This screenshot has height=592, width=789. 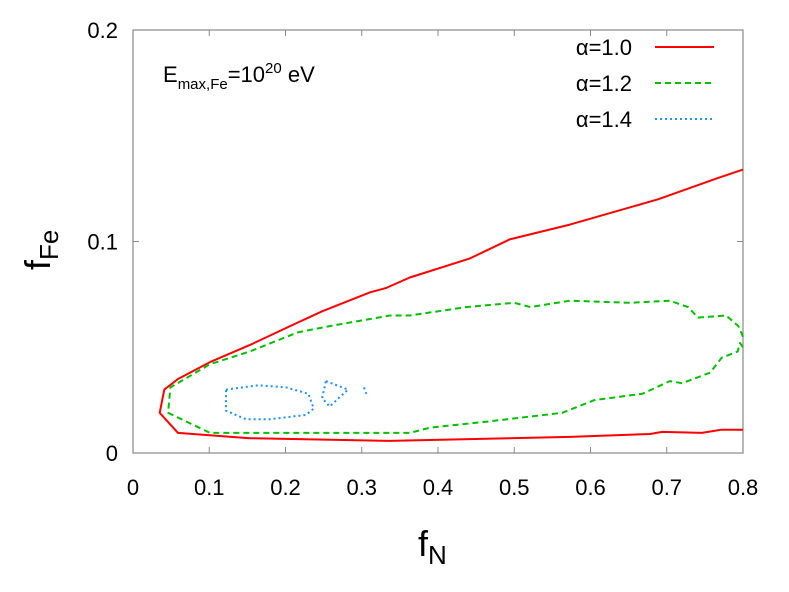 I want to click on y-tick-label: 0, so click(x=112, y=453).